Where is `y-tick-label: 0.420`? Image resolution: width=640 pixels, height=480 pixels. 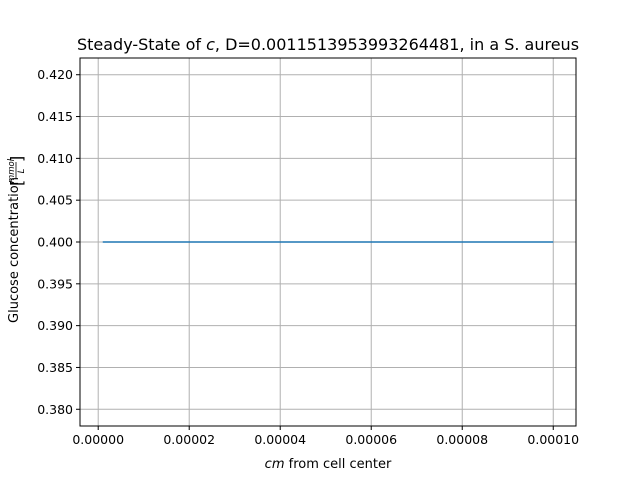
y-tick-label: 0.420 is located at coordinates (55, 74).